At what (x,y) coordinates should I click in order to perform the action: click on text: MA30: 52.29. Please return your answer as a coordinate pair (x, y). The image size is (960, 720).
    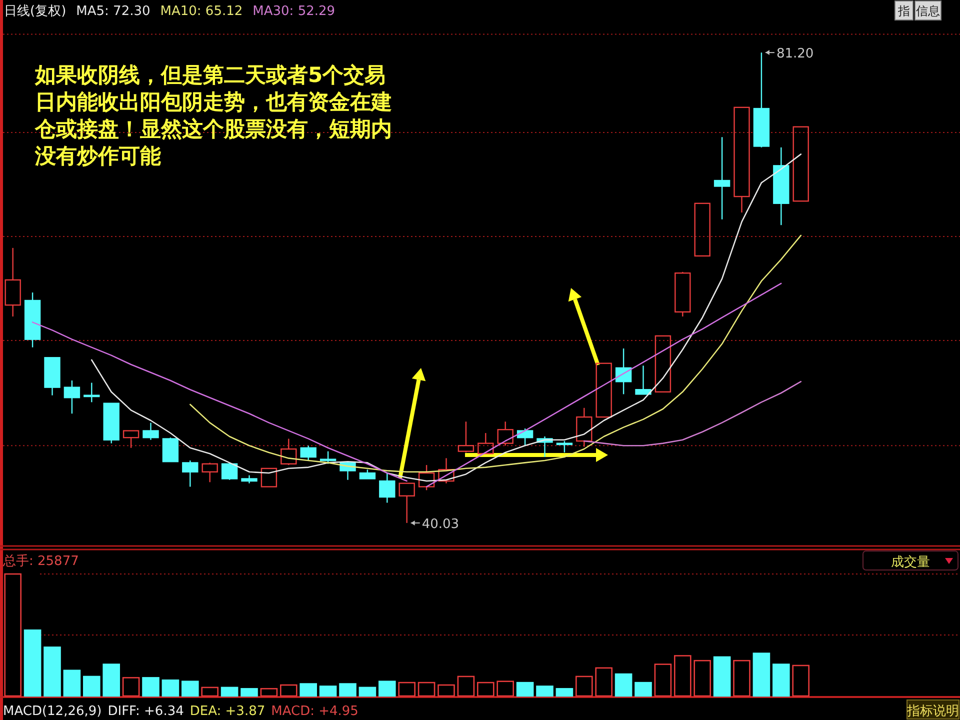
    Looking at the image, I should click on (294, 11).